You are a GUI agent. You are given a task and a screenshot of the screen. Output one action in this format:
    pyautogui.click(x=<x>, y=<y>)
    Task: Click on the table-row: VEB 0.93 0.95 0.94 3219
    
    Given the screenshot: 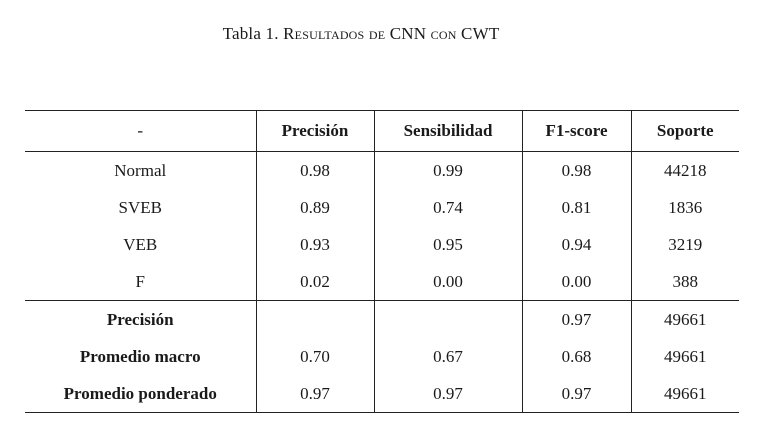 What is the action you would take?
    pyautogui.click(x=382, y=244)
    